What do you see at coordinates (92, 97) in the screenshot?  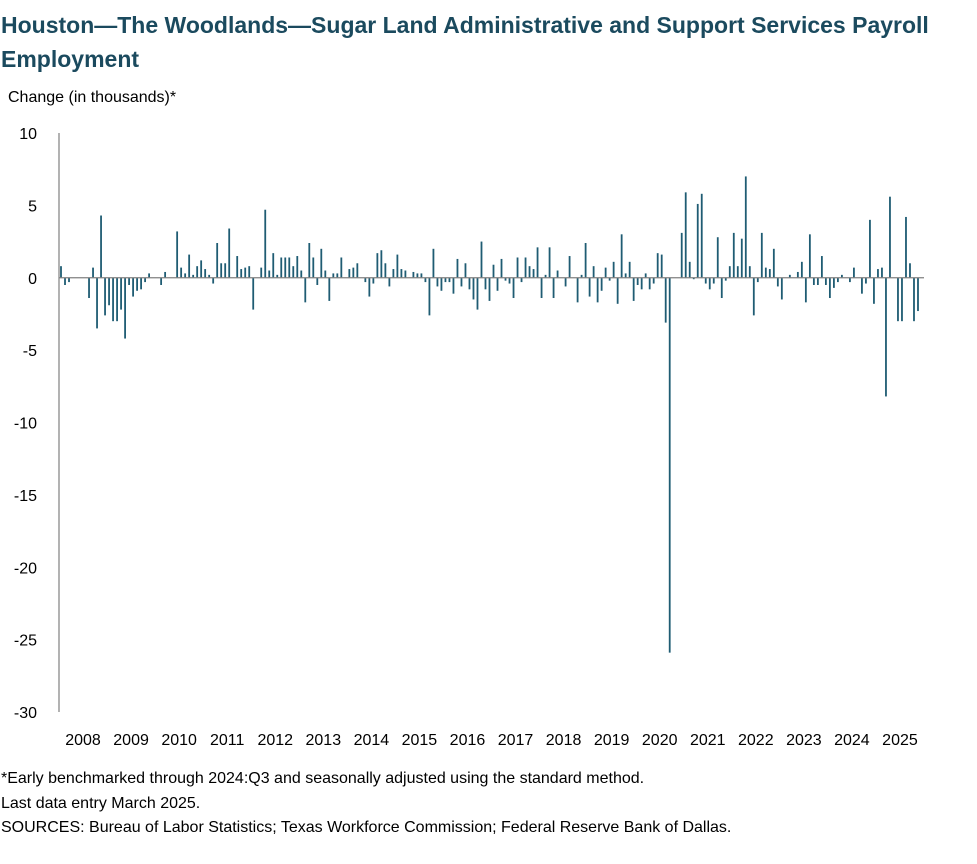 I see `y-axis-label: Change (in thousands)*` at bounding box center [92, 97].